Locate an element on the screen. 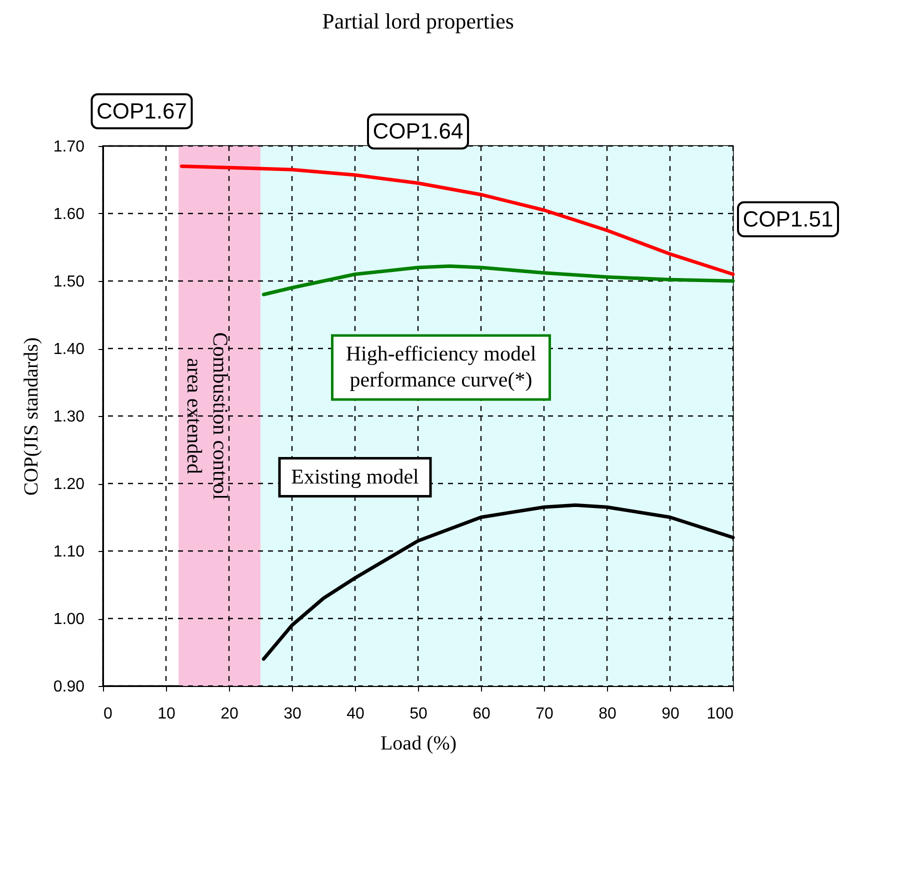 This screenshot has width=912, height=872. band-label: Combustion control area extended is located at coordinates (207, 416).